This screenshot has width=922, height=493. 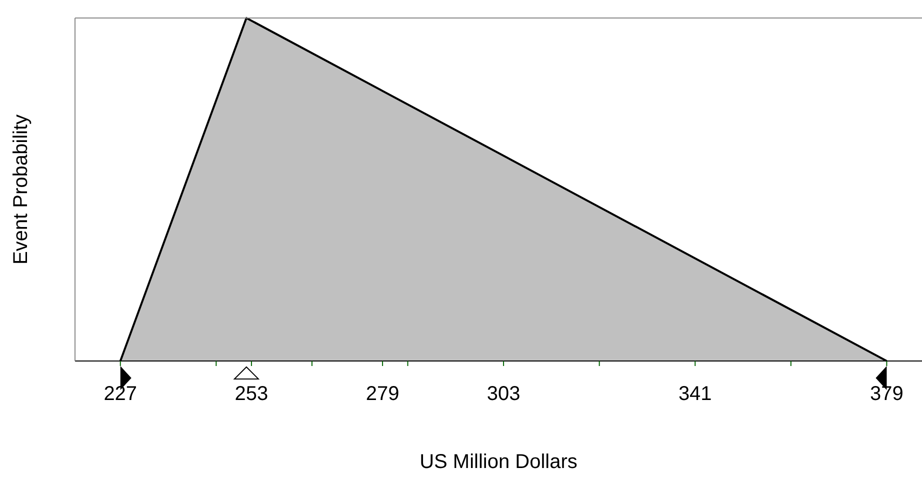 I want to click on x-axis-title: US Million Dollars, so click(x=499, y=462).